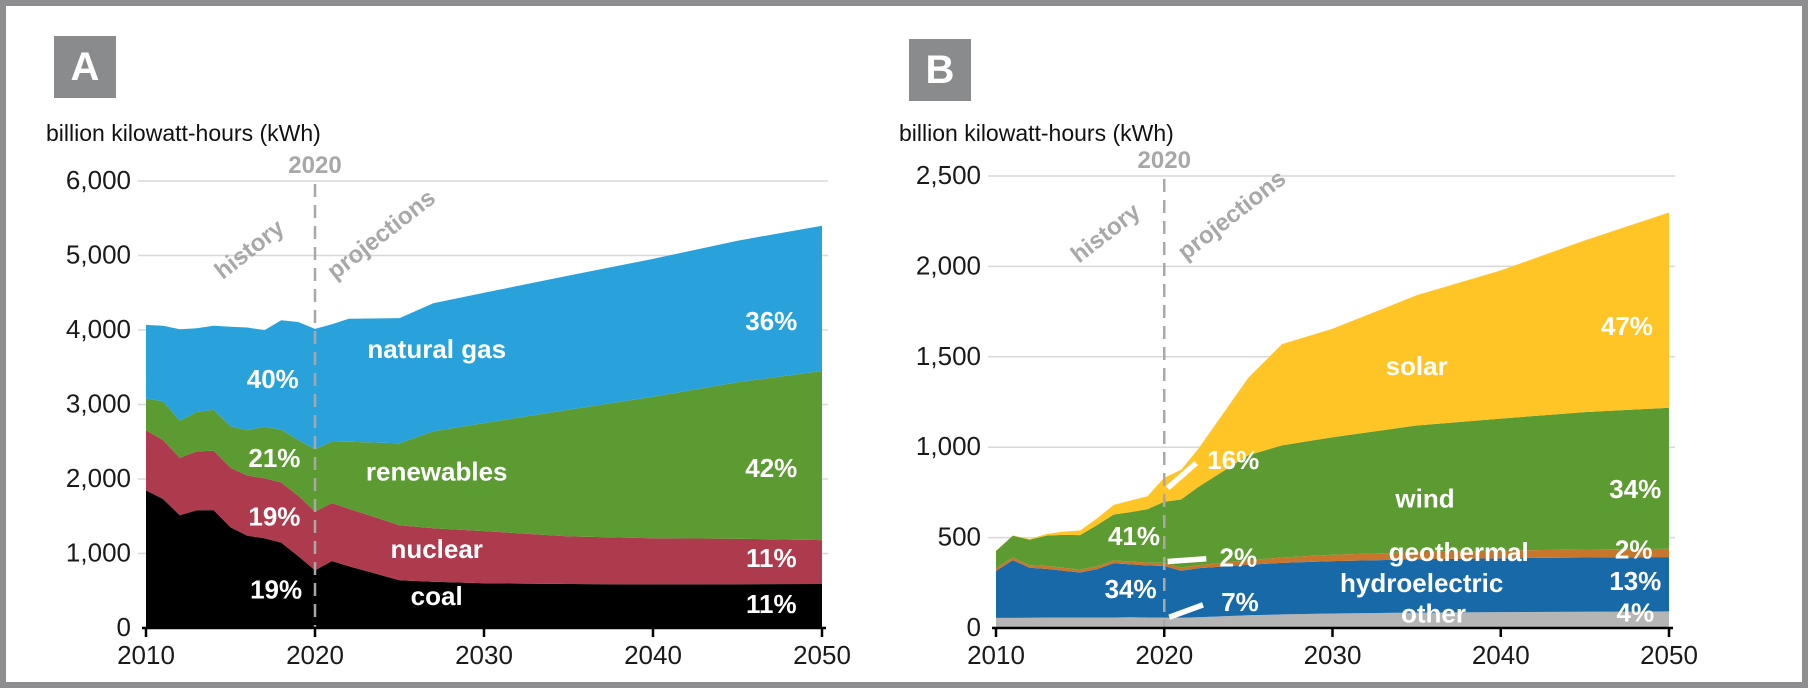 The height and width of the screenshot is (688, 1808). I want to click on chart-label: other, so click(1433, 614).